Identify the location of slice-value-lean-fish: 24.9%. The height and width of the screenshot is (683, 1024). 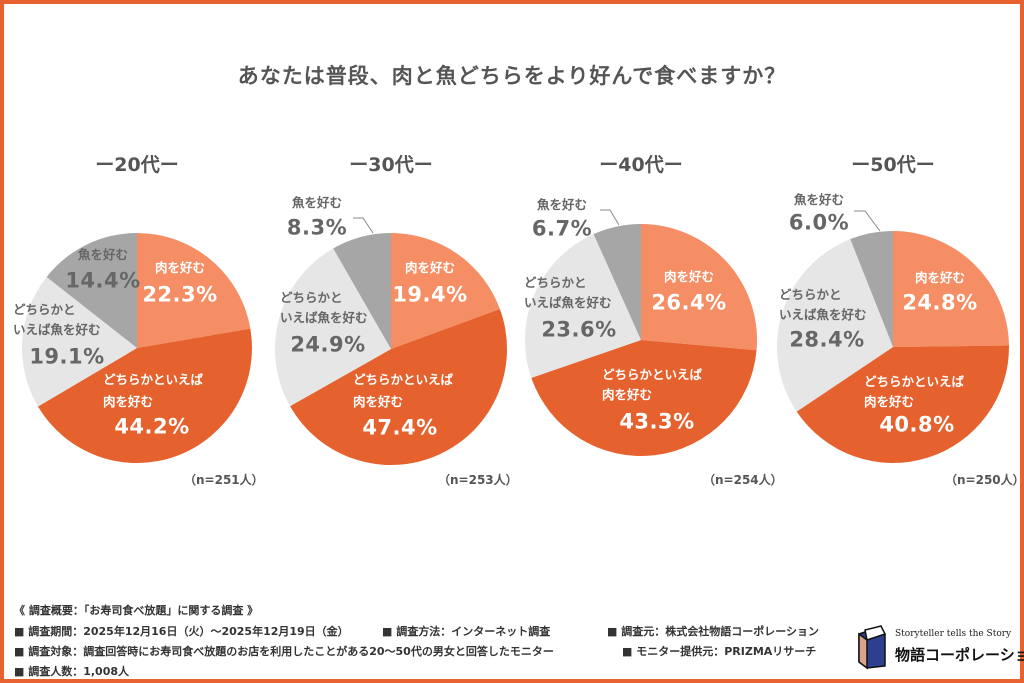
(328, 344).